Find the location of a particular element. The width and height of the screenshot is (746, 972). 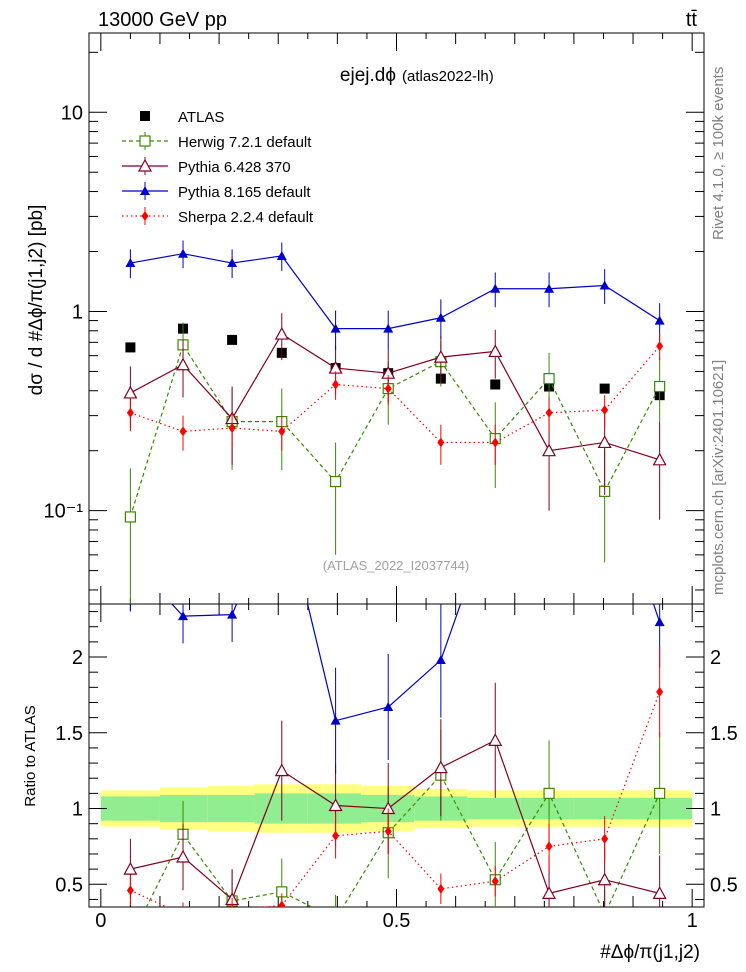

ratio-y-tick-label-right: 1.5 is located at coordinates (724, 734).